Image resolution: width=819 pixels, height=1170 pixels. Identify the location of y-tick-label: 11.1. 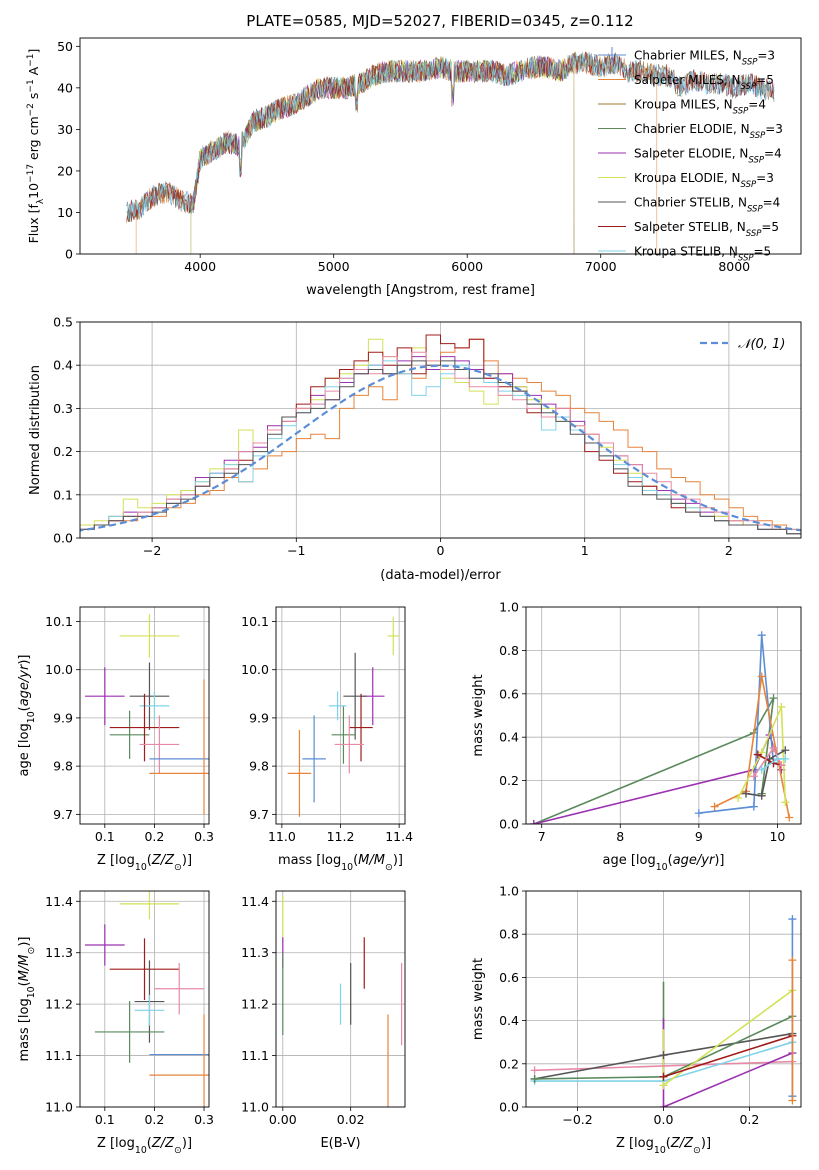
(59, 1055).